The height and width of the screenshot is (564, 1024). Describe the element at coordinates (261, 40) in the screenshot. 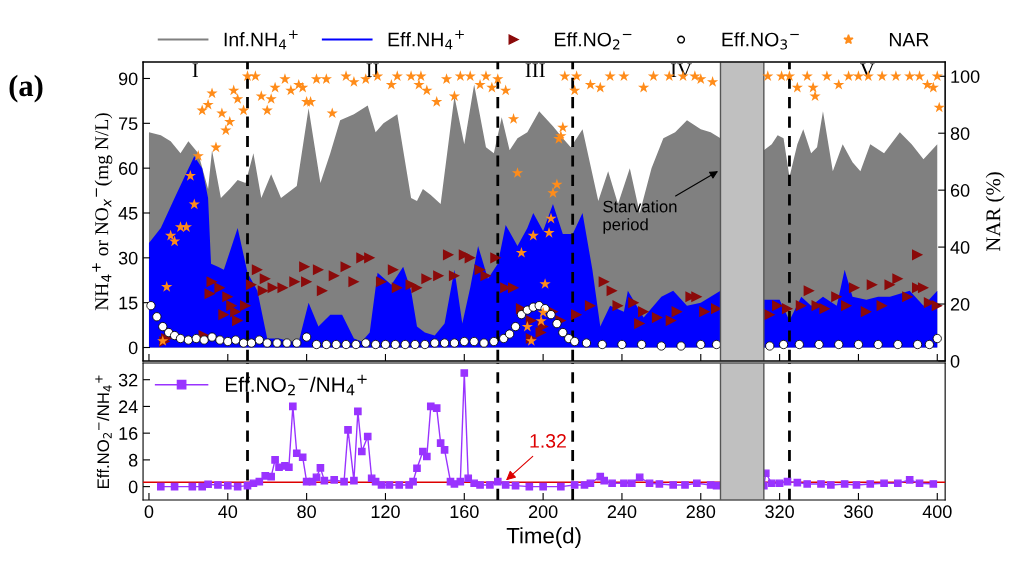

I see `legend-label: Inf.NH$_{4}$$^{+}$` at that location.